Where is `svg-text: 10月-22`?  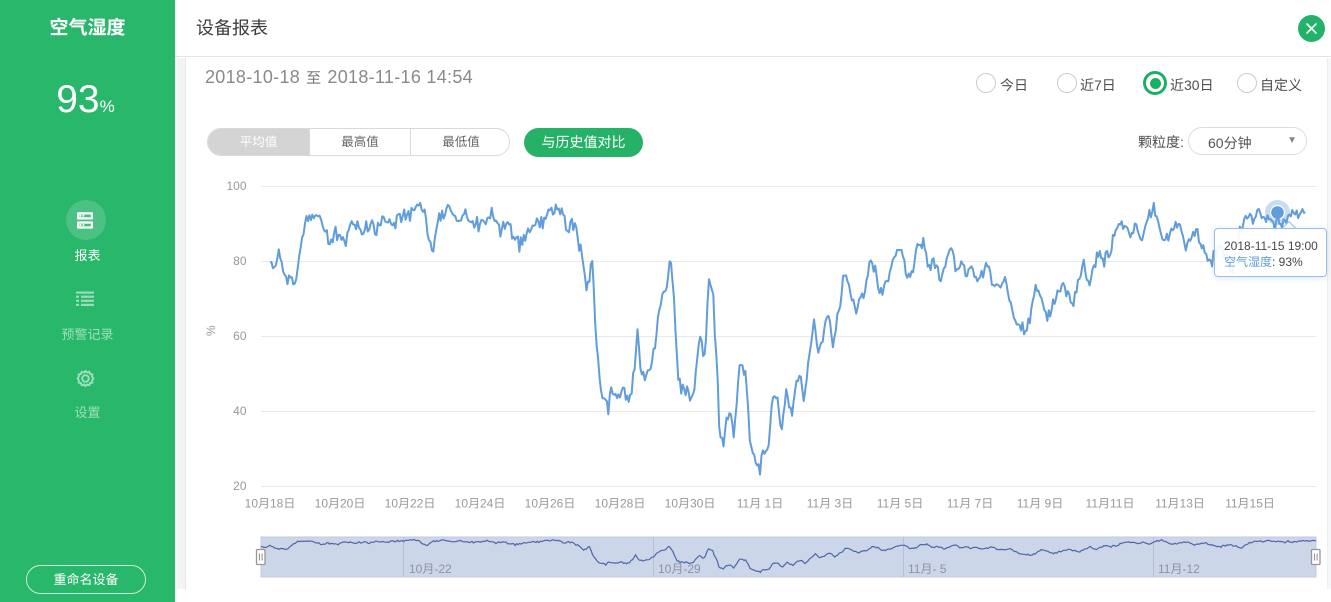 svg-text: 10月-22 is located at coordinates (430, 569).